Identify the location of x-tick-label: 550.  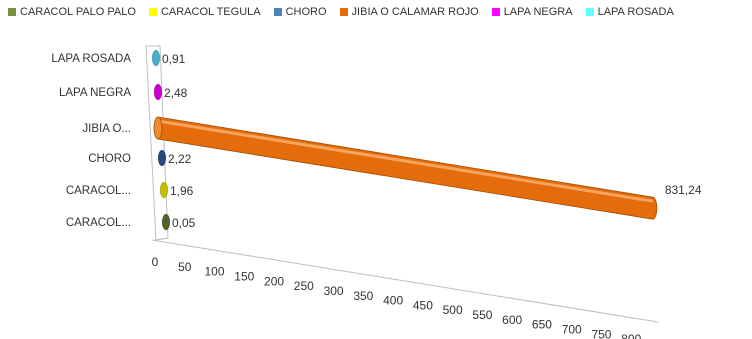
(482, 315).